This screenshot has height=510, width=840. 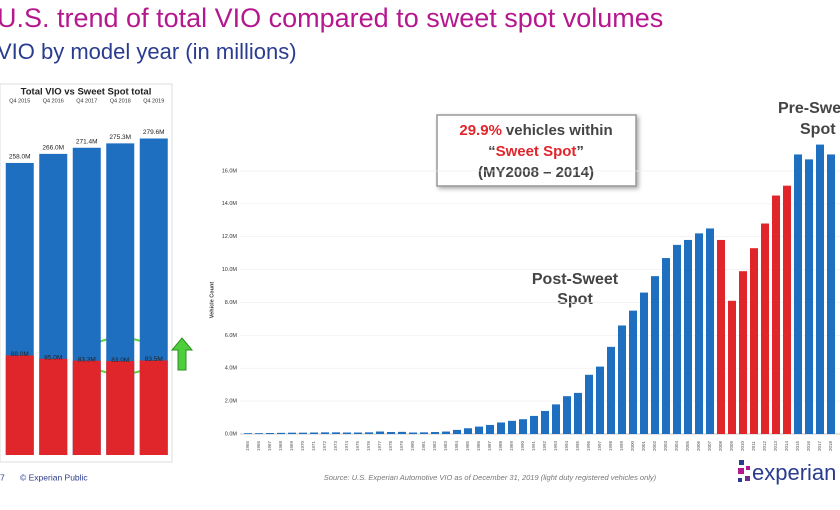 I want to click on value-label: 85.0M, so click(x=53, y=357).